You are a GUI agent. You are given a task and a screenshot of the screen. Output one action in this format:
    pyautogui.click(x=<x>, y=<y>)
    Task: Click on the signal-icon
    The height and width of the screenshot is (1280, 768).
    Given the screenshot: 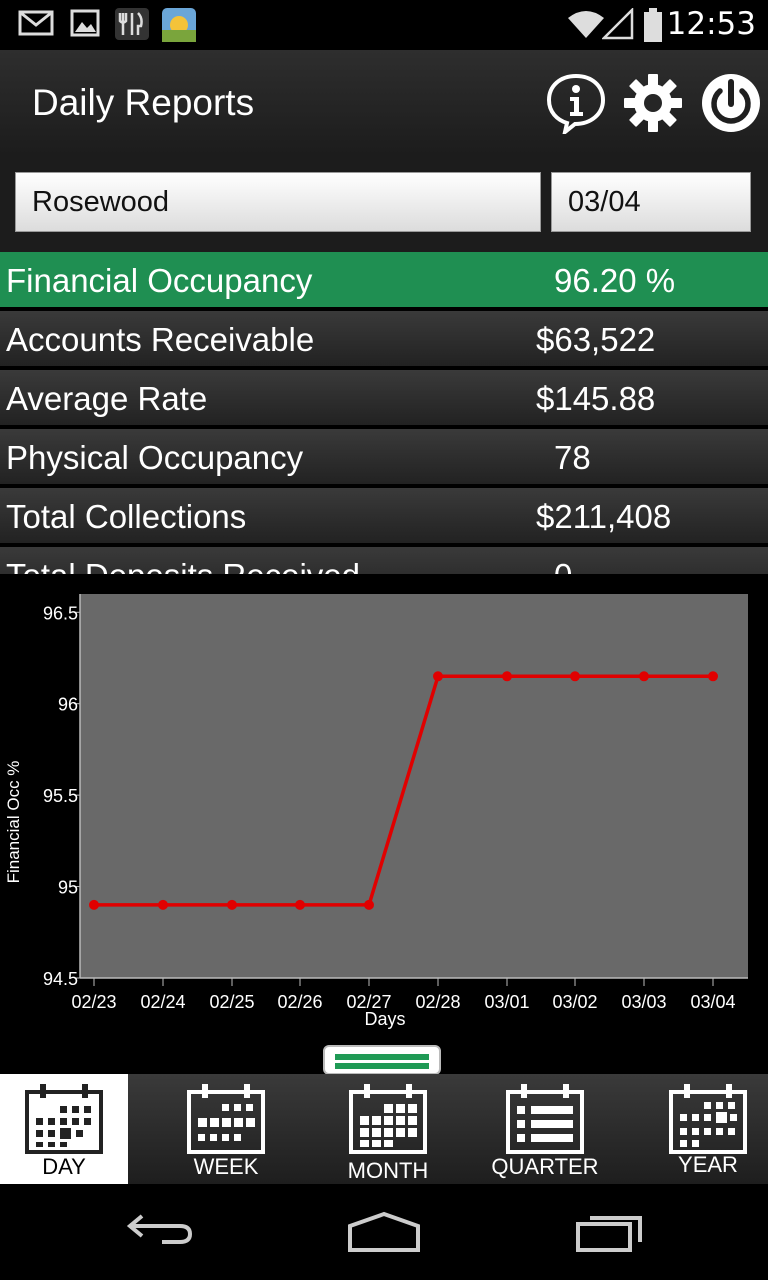 What is the action you would take?
    pyautogui.click(x=618, y=24)
    